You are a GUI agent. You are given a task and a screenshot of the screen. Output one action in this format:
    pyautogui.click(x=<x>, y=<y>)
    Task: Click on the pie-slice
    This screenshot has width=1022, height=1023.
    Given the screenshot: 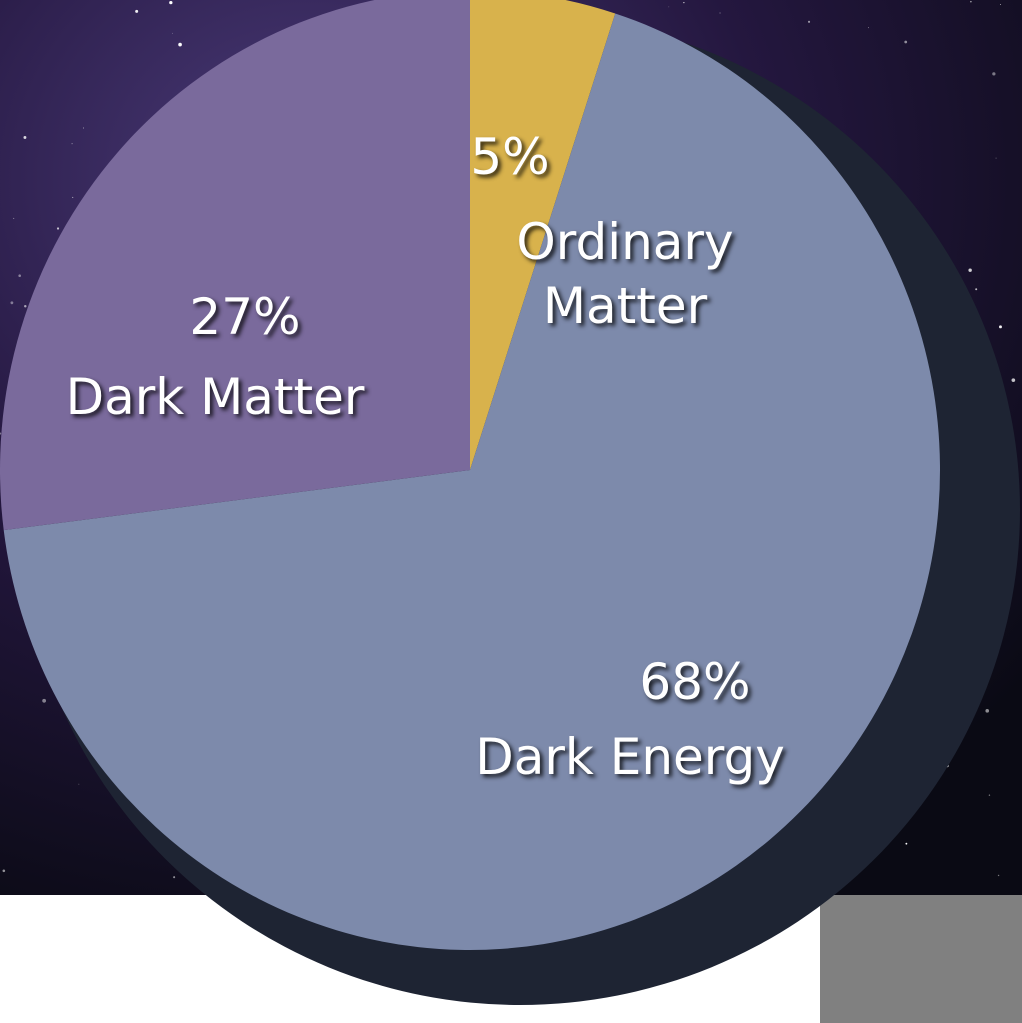 What is the action you would take?
    pyautogui.click(x=543, y=235)
    